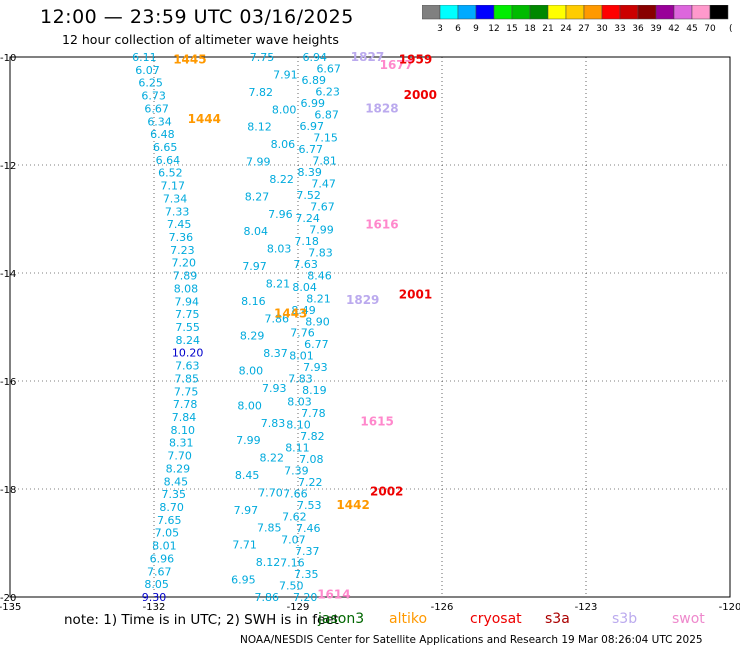  I want to click on wave-height-value: 6.77, so click(310, 149).